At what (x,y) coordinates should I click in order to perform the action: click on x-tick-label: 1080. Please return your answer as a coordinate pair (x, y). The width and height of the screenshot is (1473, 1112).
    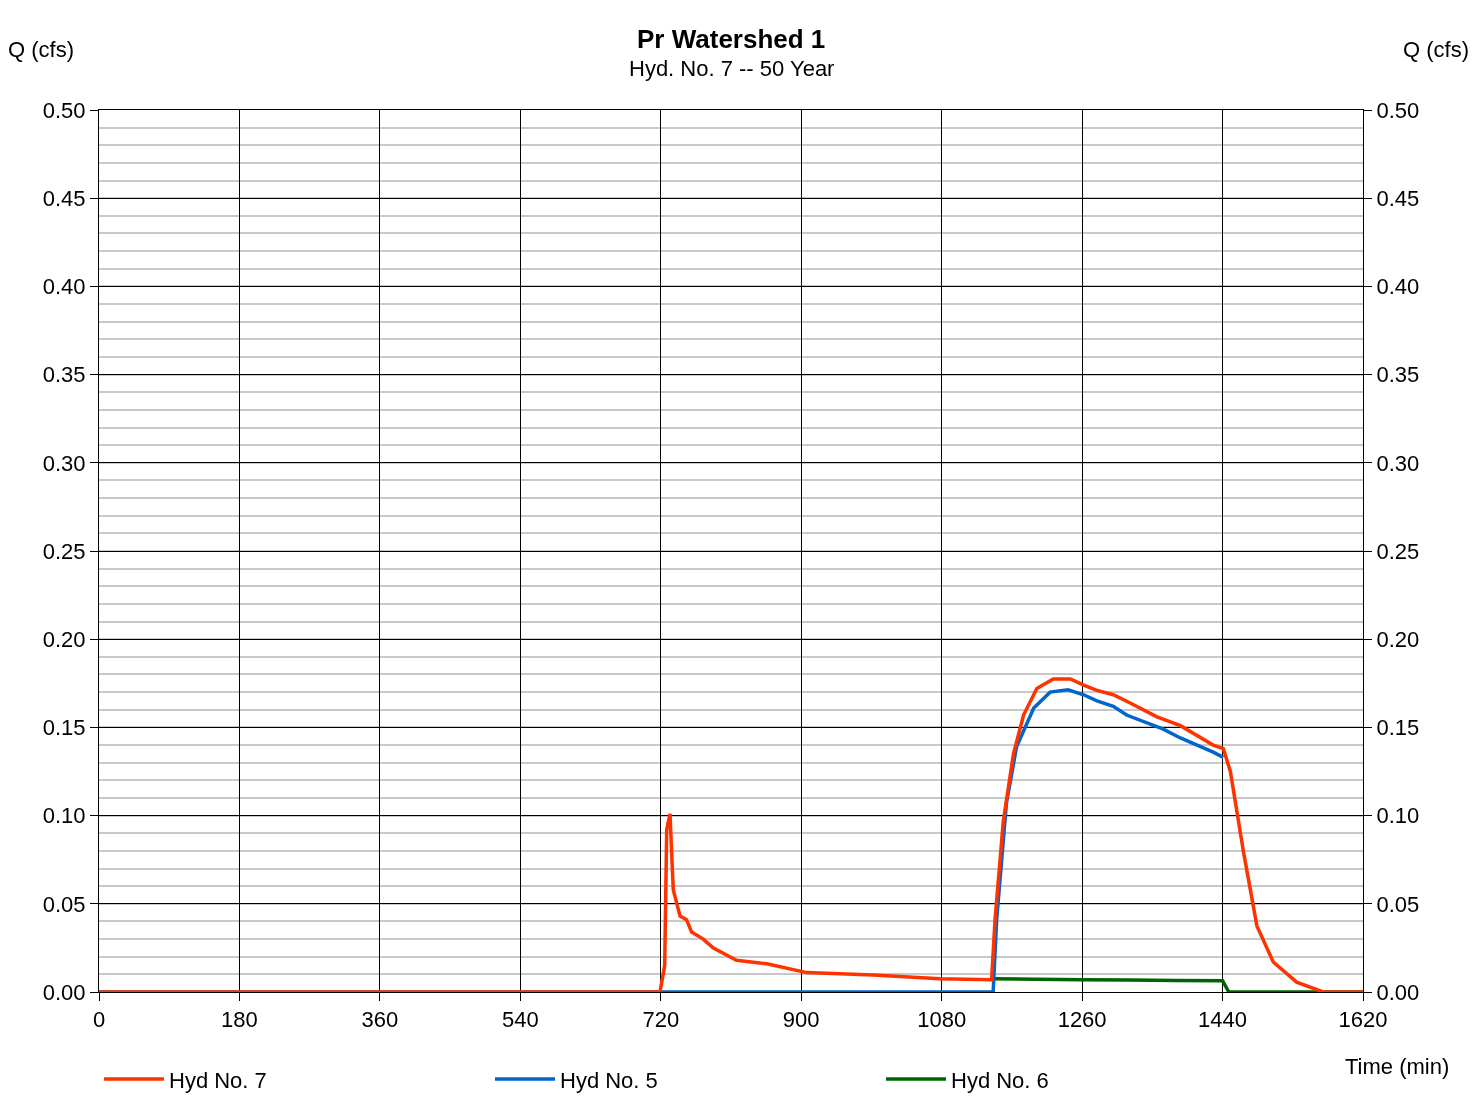
    Looking at the image, I should click on (942, 1020).